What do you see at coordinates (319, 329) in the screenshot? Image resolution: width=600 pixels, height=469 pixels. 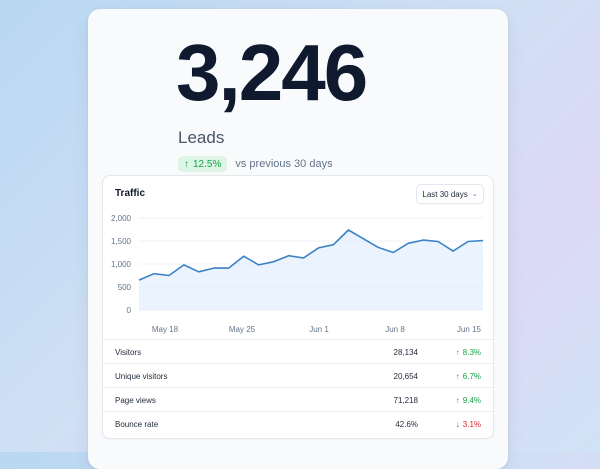 I see `x-tick-label: Jun 1` at bounding box center [319, 329].